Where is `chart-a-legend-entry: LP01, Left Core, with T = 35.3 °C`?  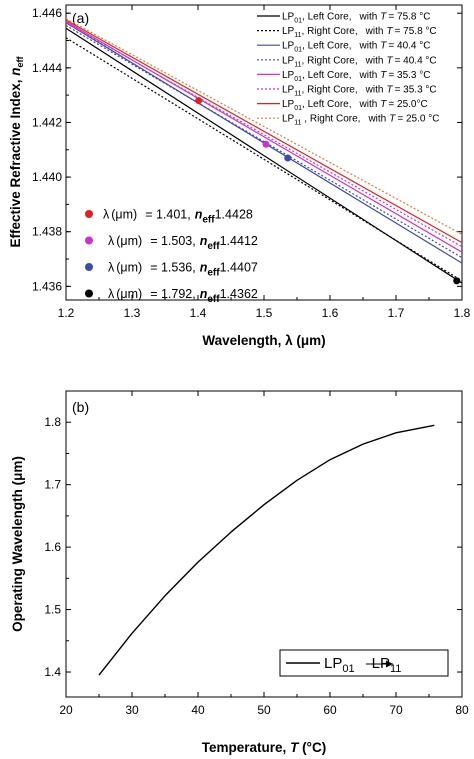
chart-a-legend-entry: LP01, Left Core, with T = 35.3 °C is located at coordinates (356, 76).